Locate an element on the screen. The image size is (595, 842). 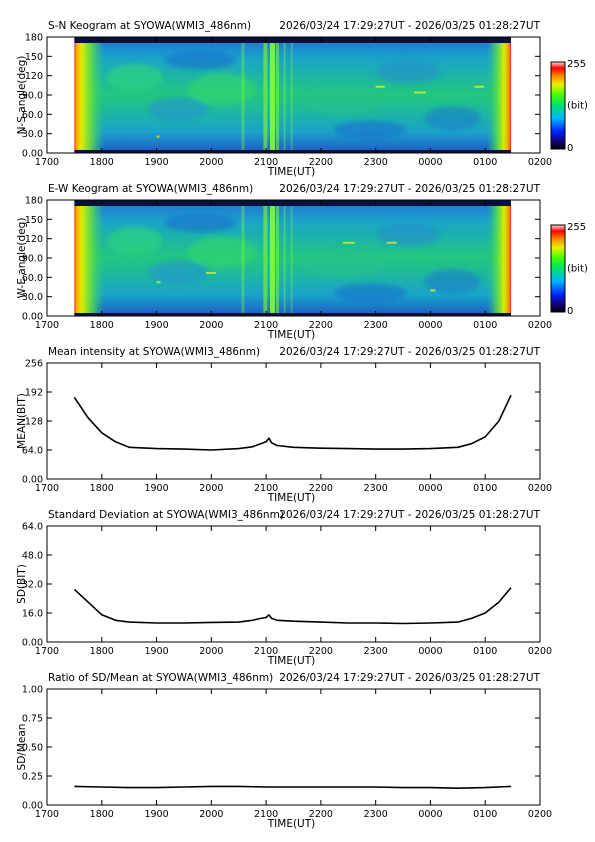
keogram-start-edge is located at coordinates (89, 259).